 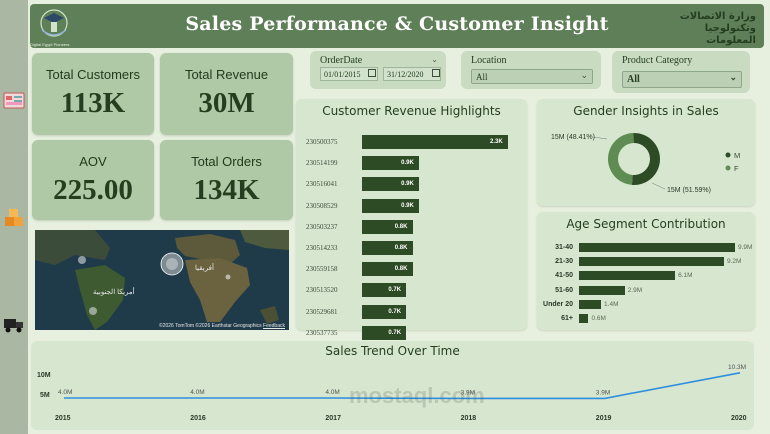 I want to click on map-bubbles, so click(x=154, y=283).